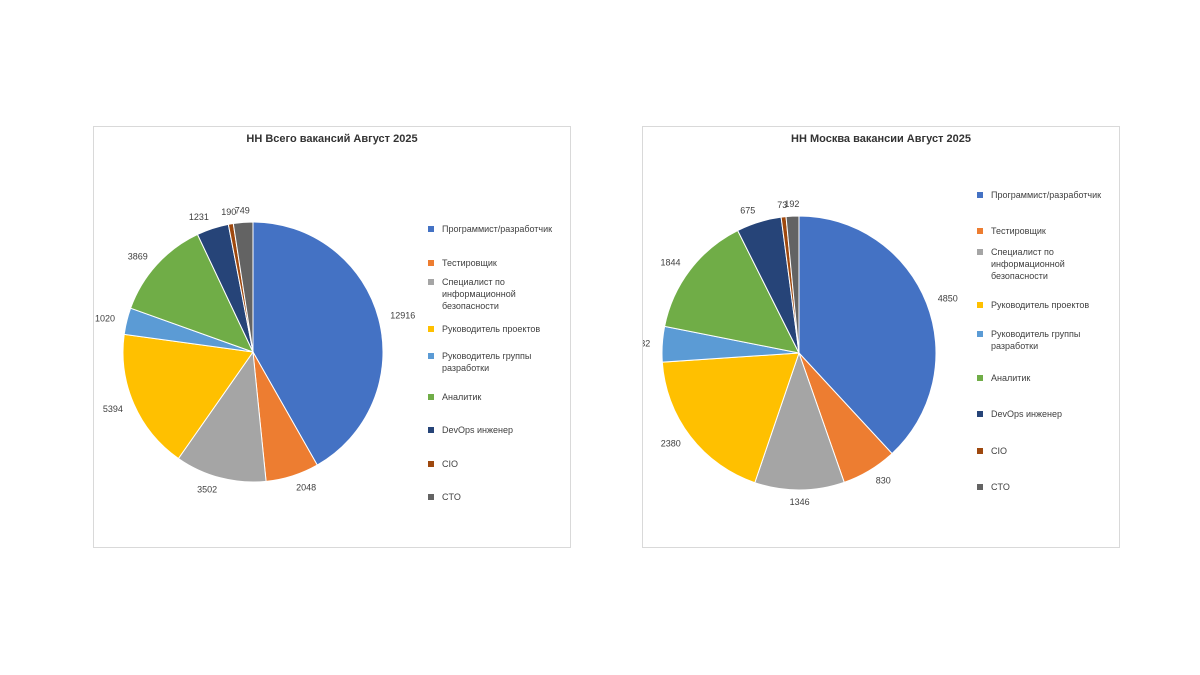 The width and height of the screenshot is (1200, 675). I want to click on data-label-2: 830, so click(883, 481).